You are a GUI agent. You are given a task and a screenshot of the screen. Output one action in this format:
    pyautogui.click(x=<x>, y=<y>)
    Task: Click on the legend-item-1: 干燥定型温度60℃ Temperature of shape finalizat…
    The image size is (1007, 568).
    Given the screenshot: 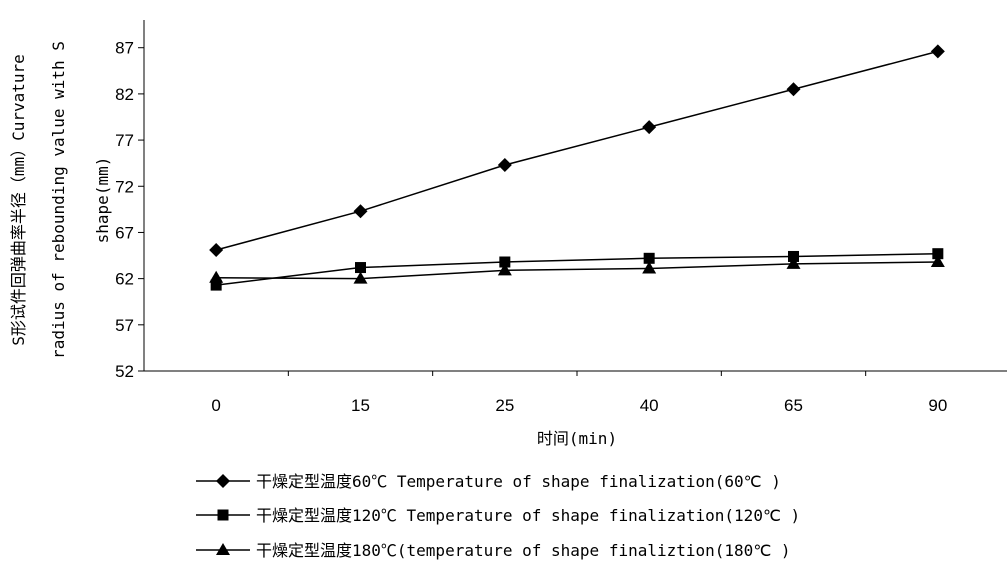 What is the action you would take?
    pyautogui.click(x=488, y=481)
    